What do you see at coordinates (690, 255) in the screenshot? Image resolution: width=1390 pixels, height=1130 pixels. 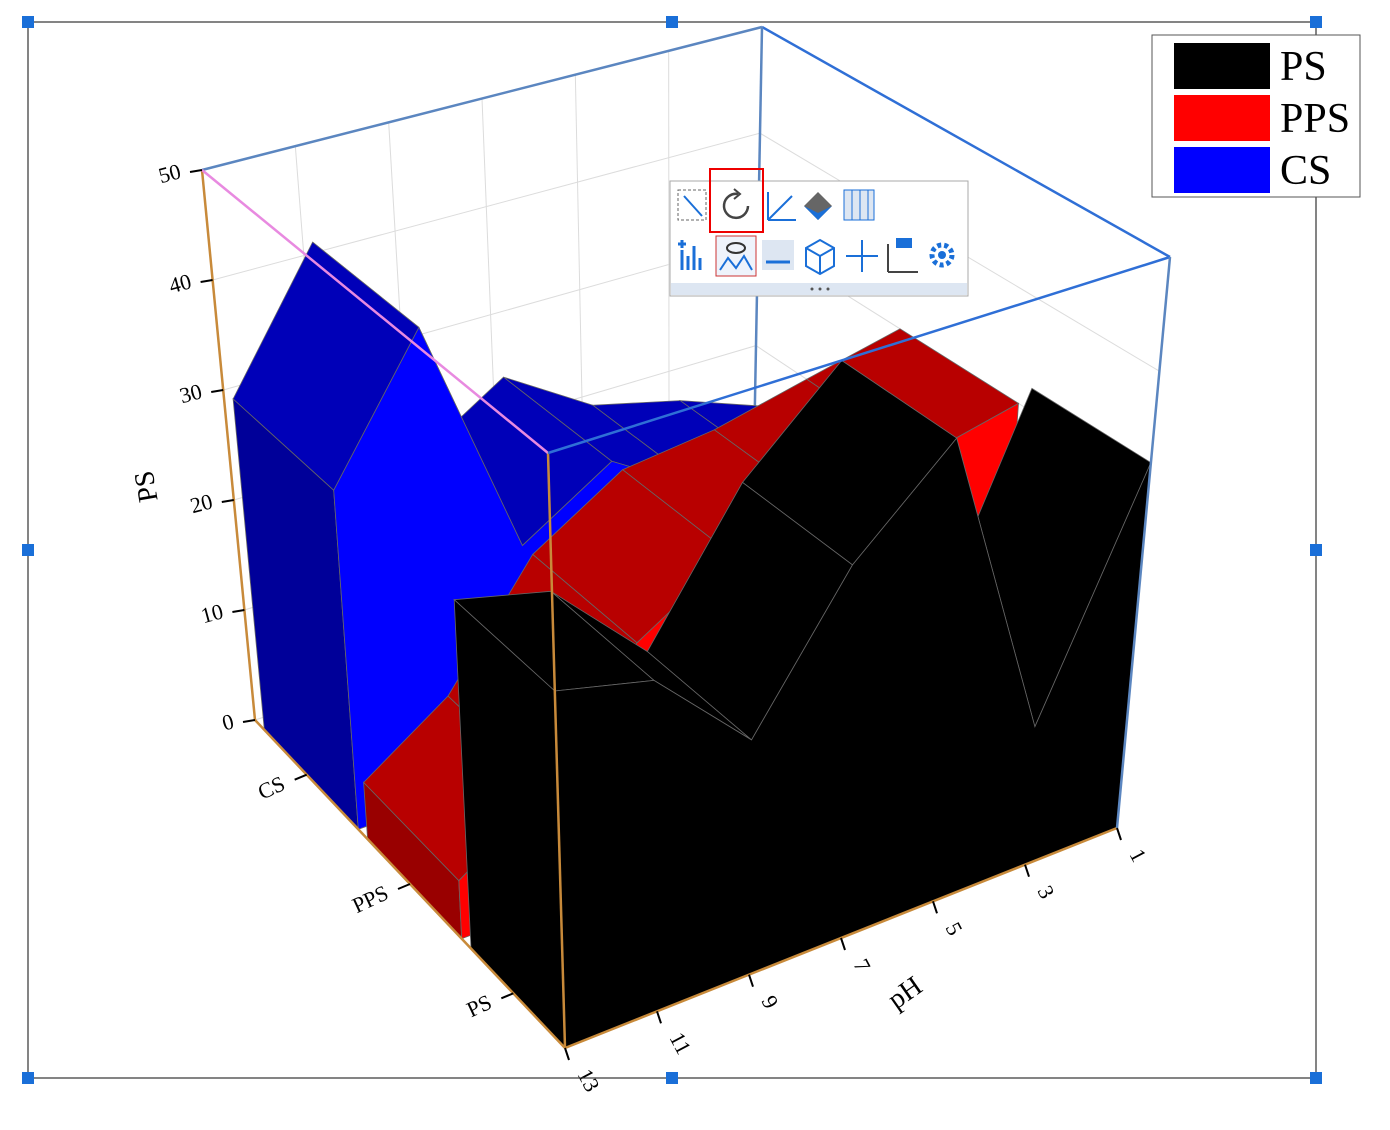 I see `tool-add-plot` at bounding box center [690, 255].